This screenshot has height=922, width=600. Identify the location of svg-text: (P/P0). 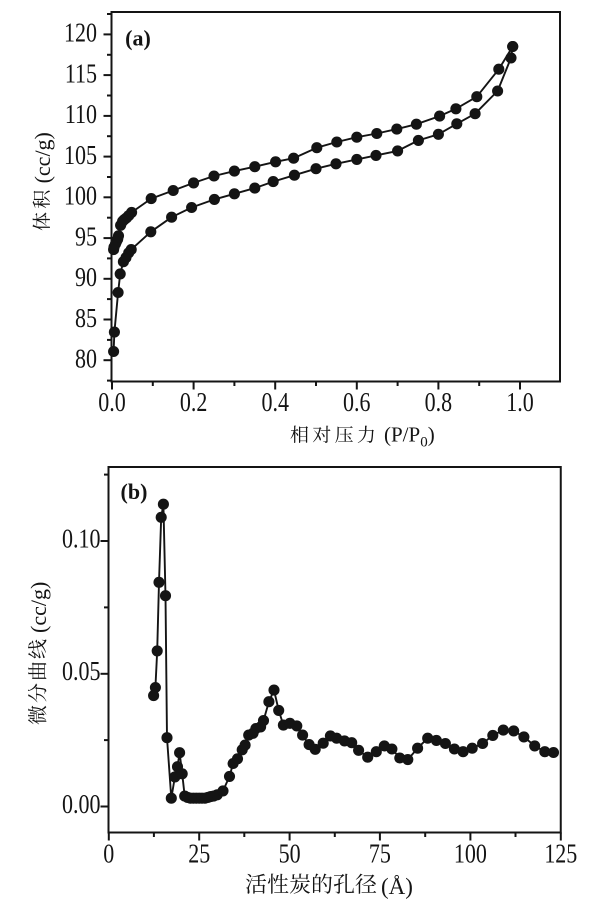
(409, 437).